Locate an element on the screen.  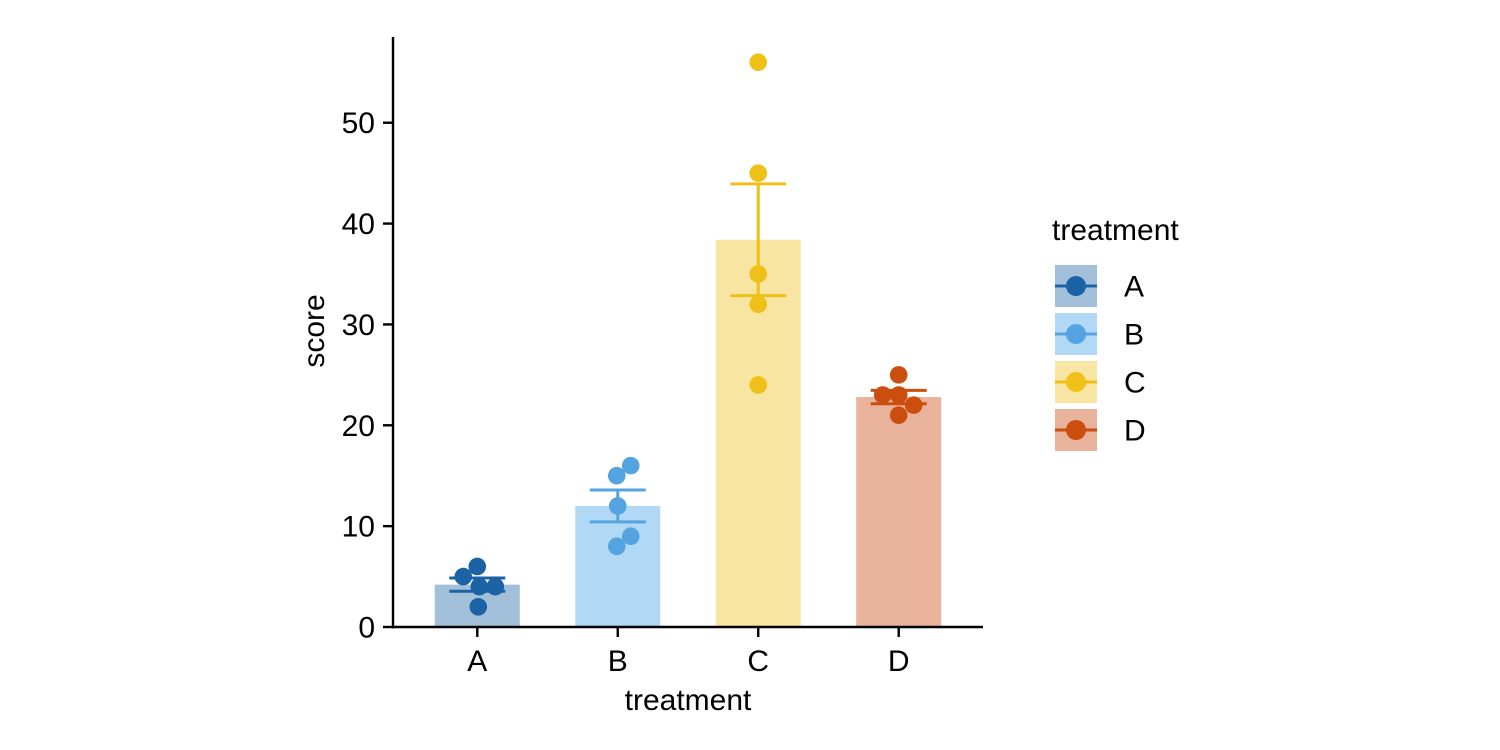
y-tick-label-20: 20 is located at coordinates (358, 426).